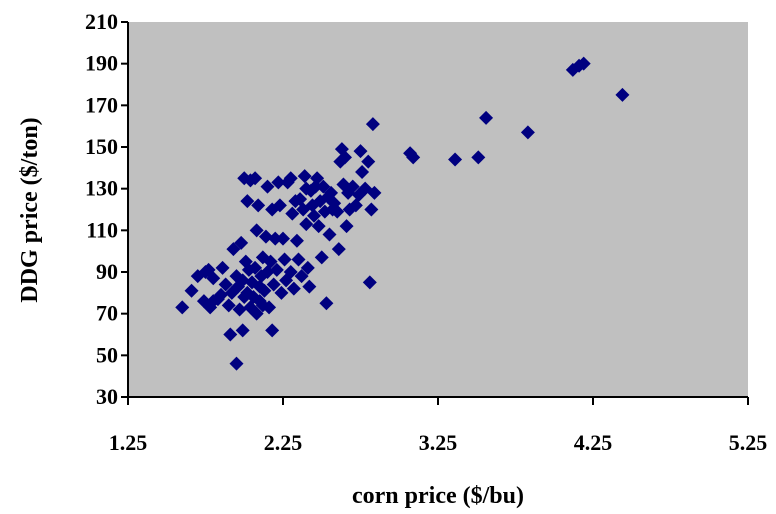  Describe the element at coordinates (30, 209) in the screenshot. I see `y-axis-title: DDG price ($/ton)` at that location.